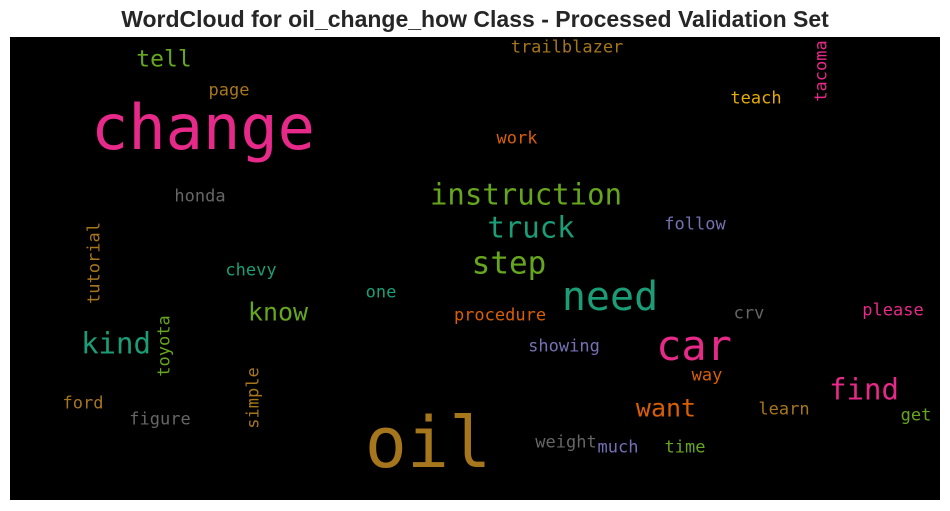 This screenshot has height=511, width=950. Describe the element at coordinates (893, 310) in the screenshot. I see `word-please: please` at that location.